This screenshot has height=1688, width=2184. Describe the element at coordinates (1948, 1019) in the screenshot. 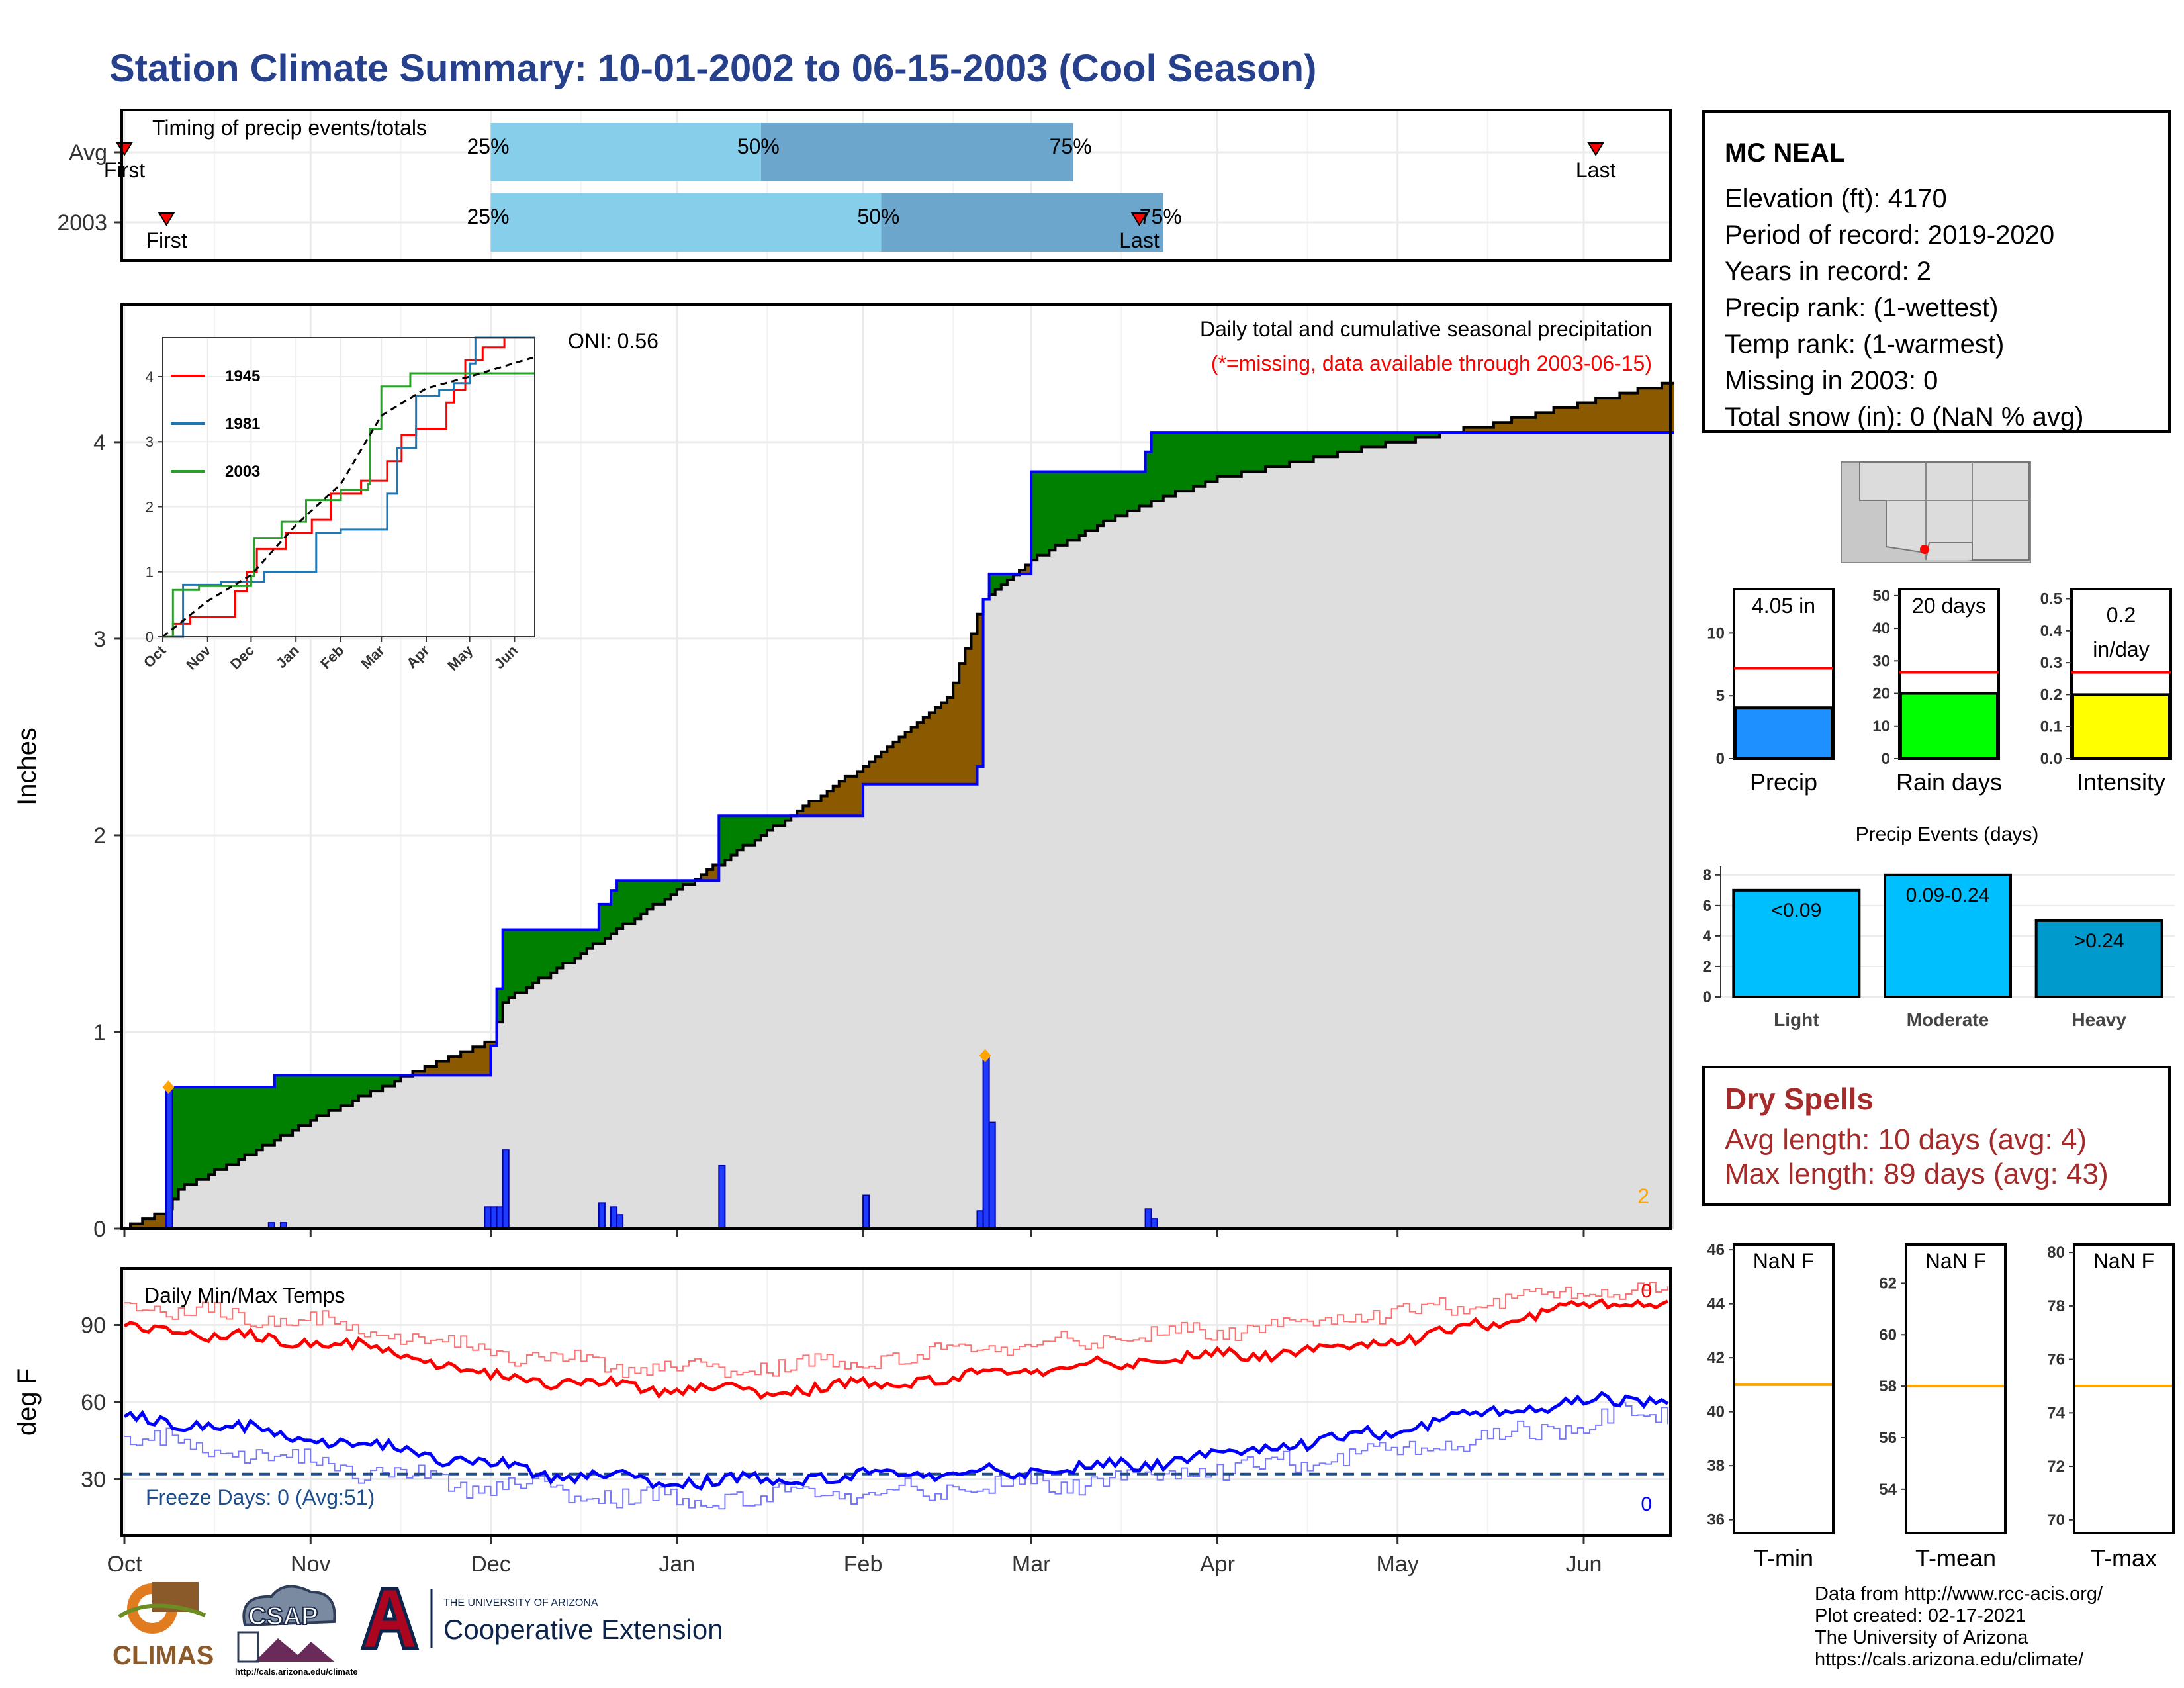

I see `events-category-label: Moderate` at that location.